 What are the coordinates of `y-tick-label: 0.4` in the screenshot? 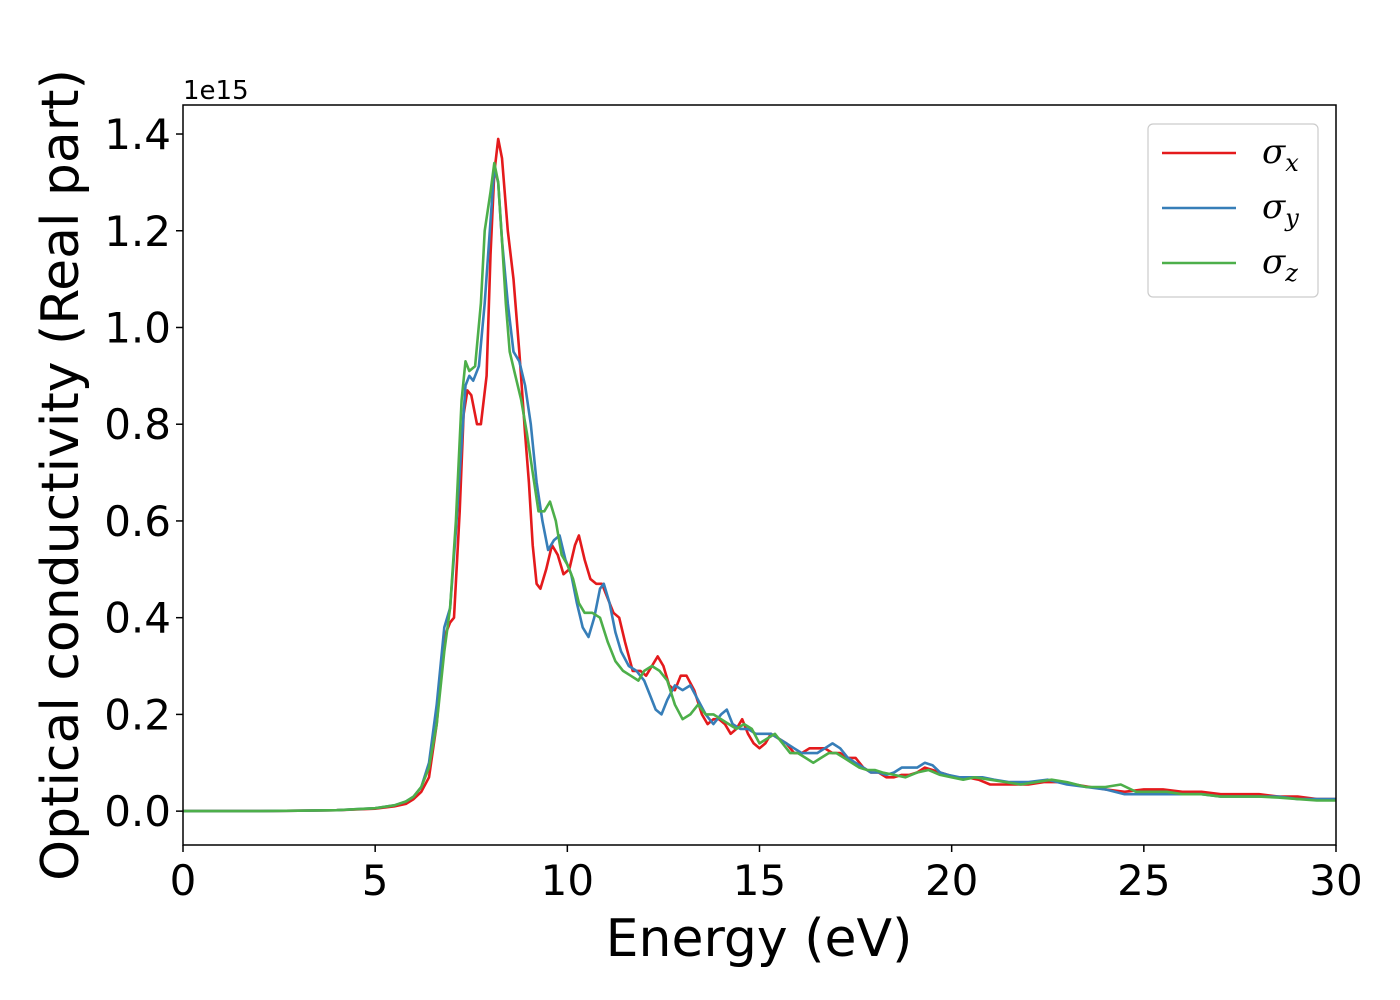 It's located at (137, 618).